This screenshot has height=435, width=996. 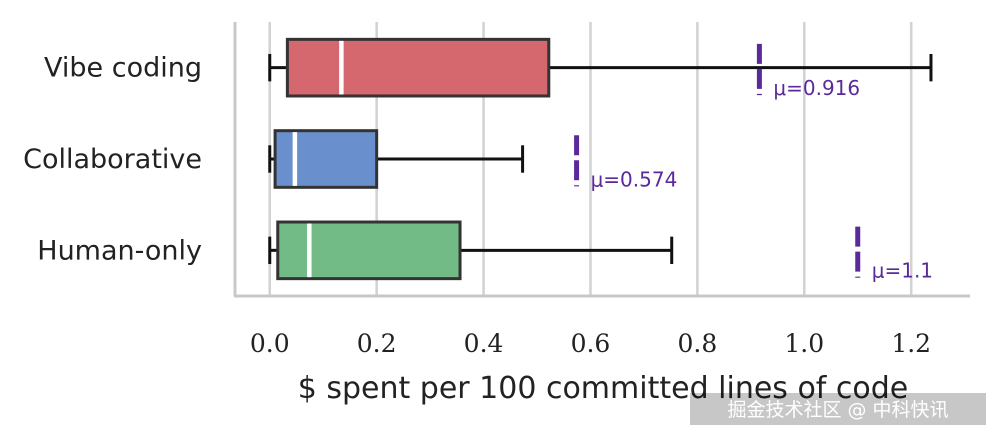 I want to click on x-tick-label-5: 1.0, so click(x=804, y=343).